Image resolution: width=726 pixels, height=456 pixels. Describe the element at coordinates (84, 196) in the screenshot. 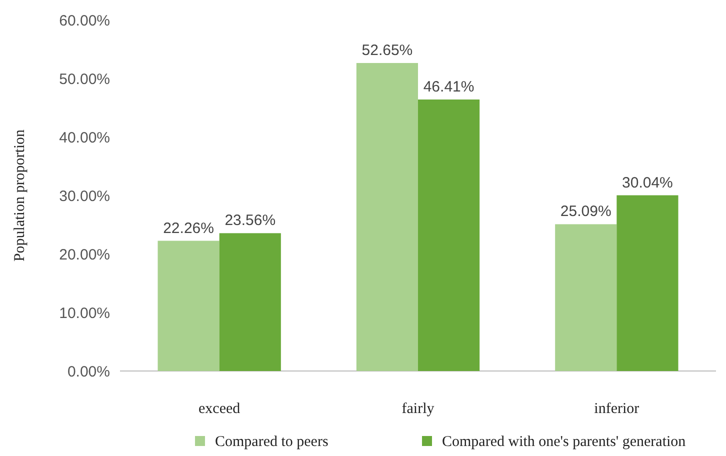

I see `y-tick-label: 30.00%` at that location.